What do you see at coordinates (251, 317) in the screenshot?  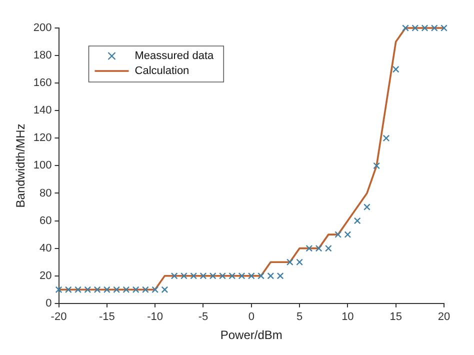 I see `x-tick-label: 0` at bounding box center [251, 317].